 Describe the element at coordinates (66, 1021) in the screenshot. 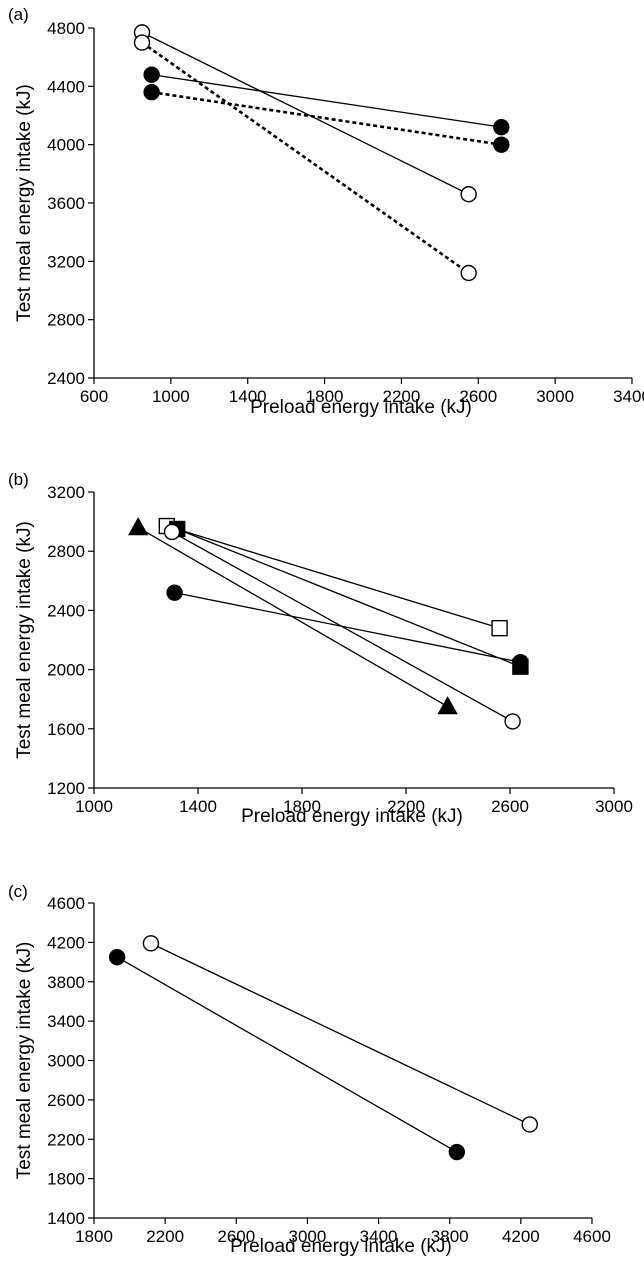

I see `y-tick-label: 3400` at that location.